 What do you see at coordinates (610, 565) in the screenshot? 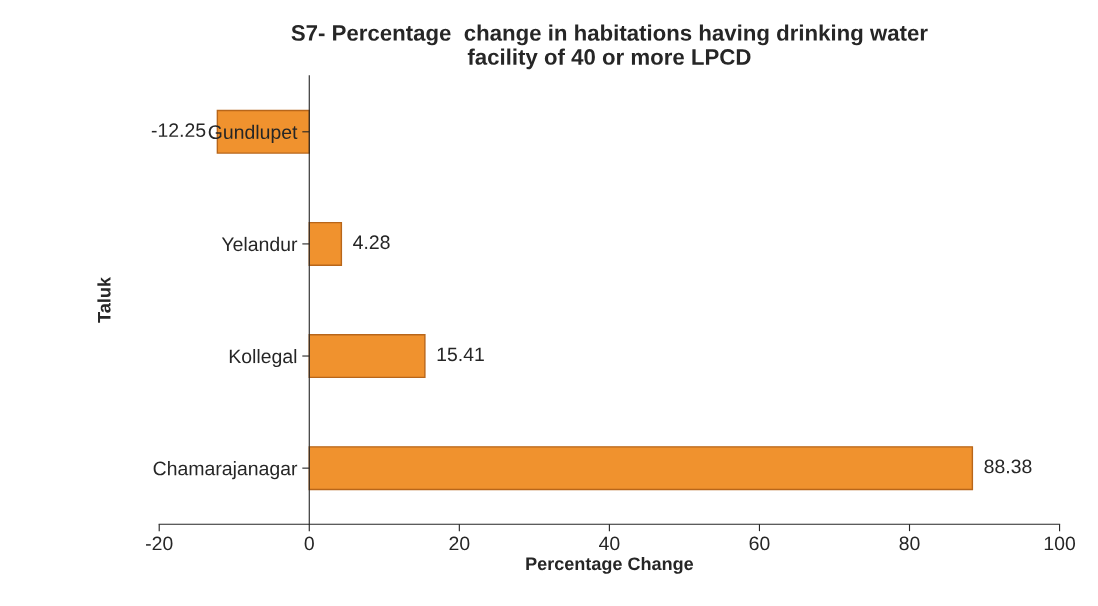
I see `x-axis-title: Percentage Change` at bounding box center [610, 565].